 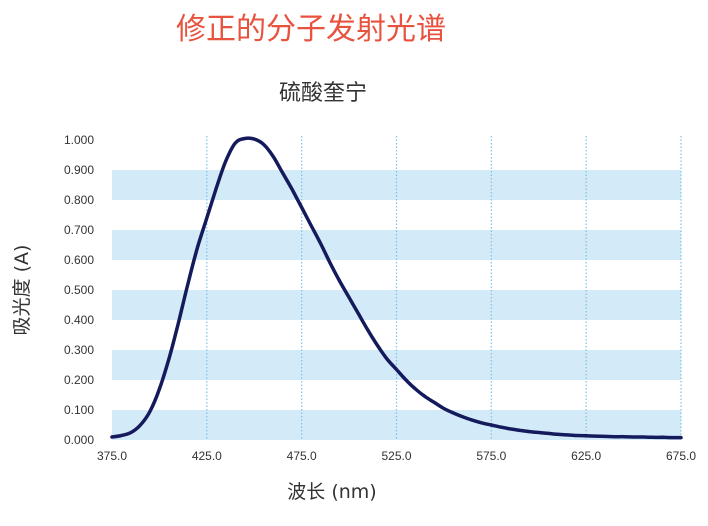 What do you see at coordinates (302, 456) in the screenshot?
I see `x-tick-label-2: 475.0` at bounding box center [302, 456].